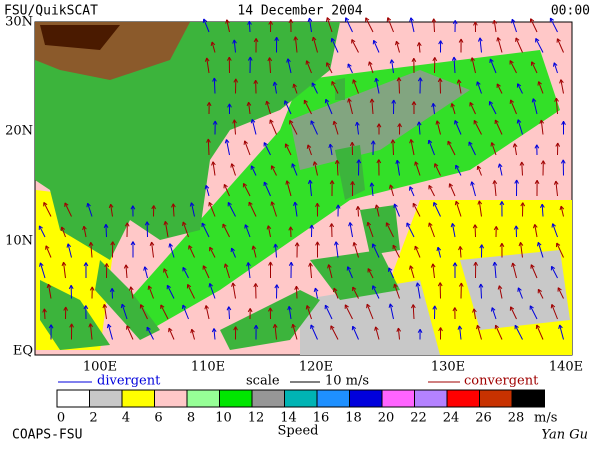  Describe the element at coordinates (347, 381) in the screenshot. I see `scale-value: 10 m/s` at that location.